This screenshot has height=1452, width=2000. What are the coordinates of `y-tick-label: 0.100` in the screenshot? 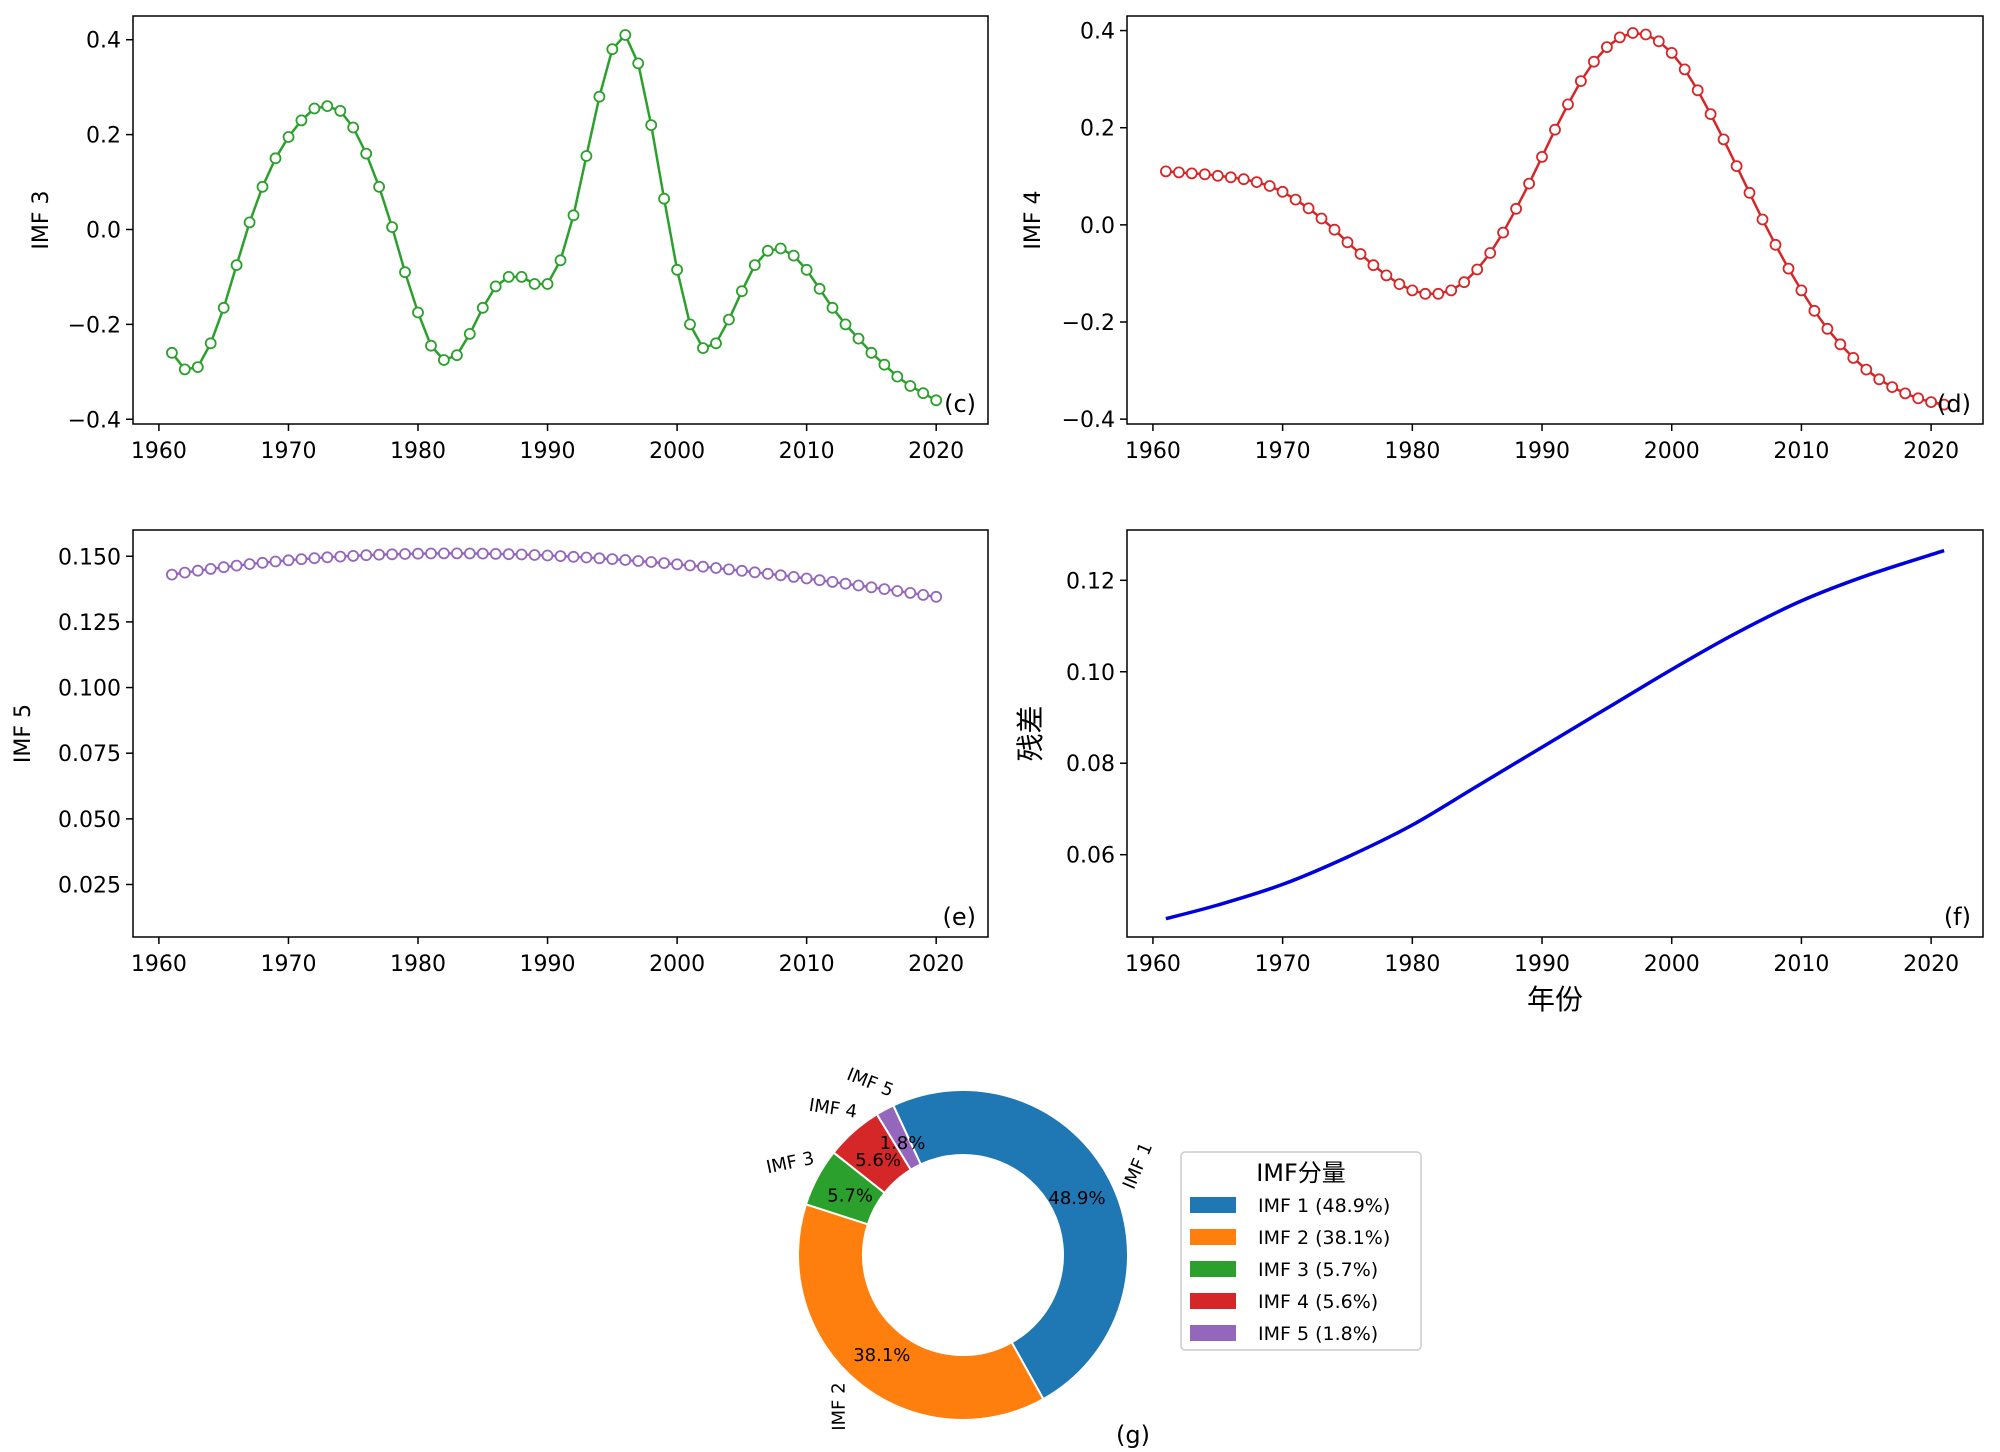 It's located at (89, 689).